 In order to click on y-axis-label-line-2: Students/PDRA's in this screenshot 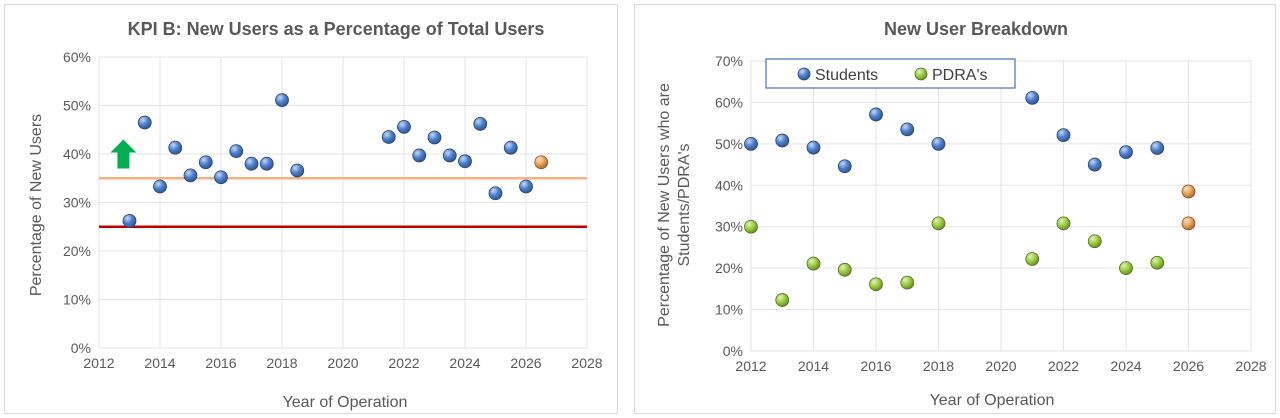, I will do `click(684, 204)`.